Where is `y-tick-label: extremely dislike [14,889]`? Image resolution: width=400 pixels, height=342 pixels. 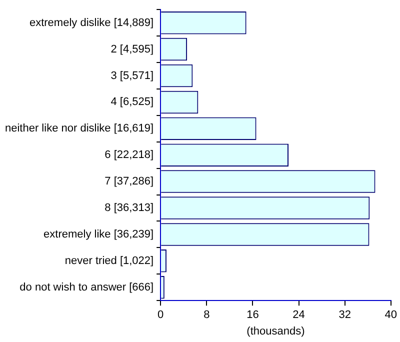 y-tick-label: extremely dislike [14,889] is located at coordinates (91, 22).